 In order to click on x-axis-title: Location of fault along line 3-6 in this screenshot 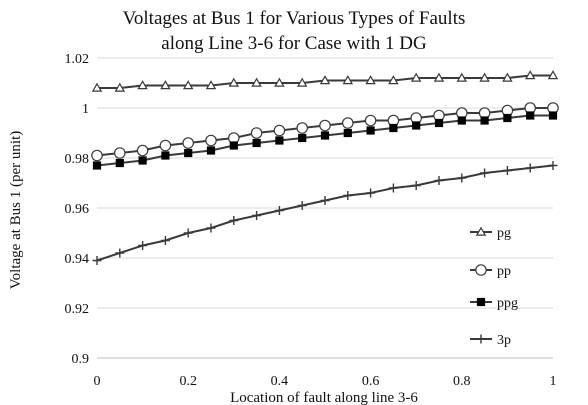, I will do `click(324, 397)`.